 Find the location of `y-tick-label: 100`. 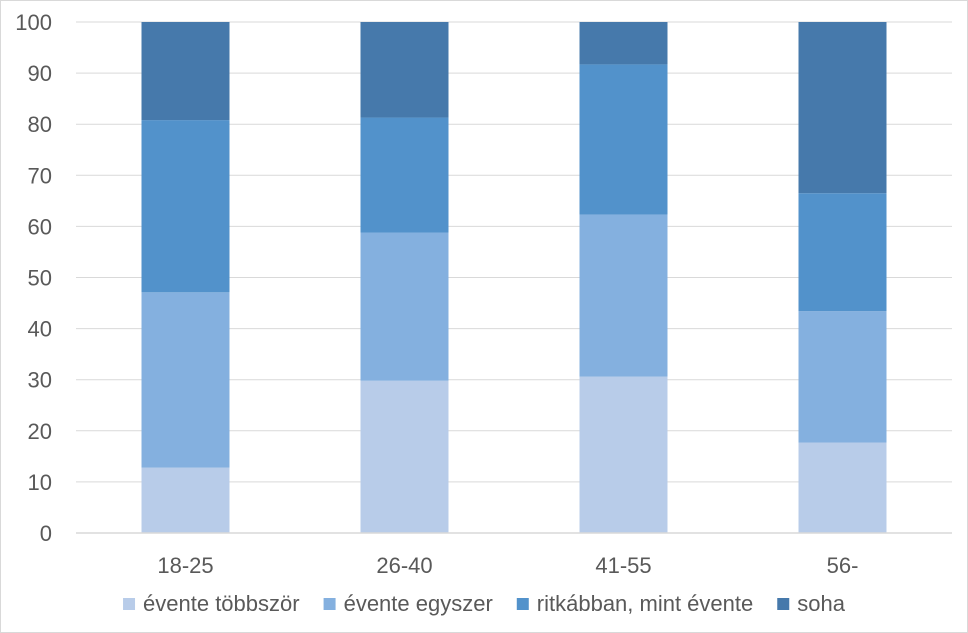

y-tick-label: 100 is located at coordinates (33, 22).